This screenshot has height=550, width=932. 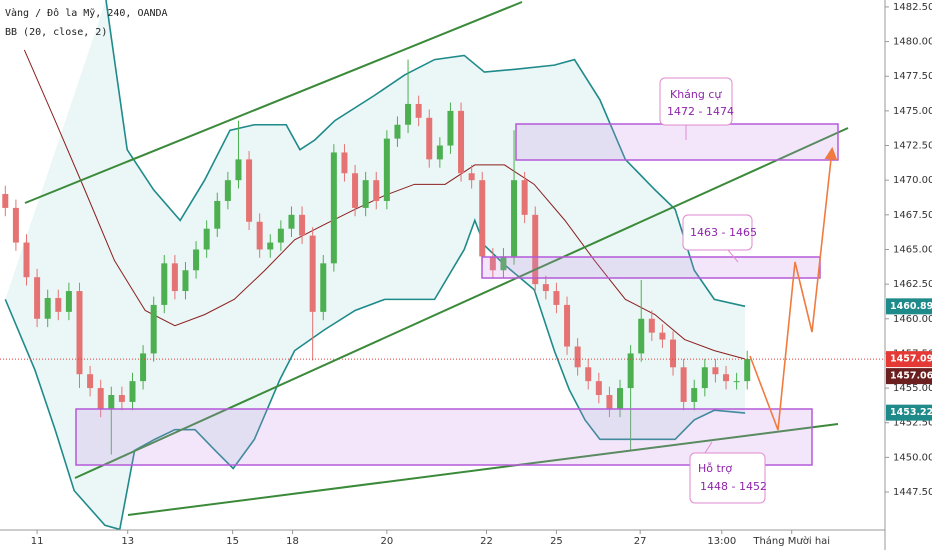 I want to click on y-tick-label: 1480.000, so click(x=912, y=42).